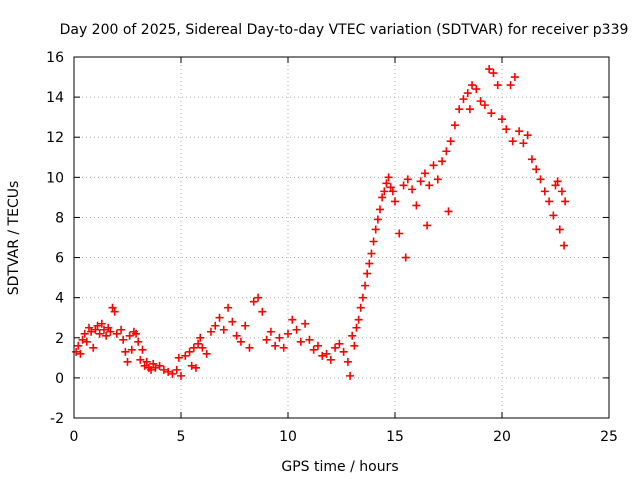  Describe the element at coordinates (609, 437) in the screenshot. I see `x-tick-label: 25` at that location.